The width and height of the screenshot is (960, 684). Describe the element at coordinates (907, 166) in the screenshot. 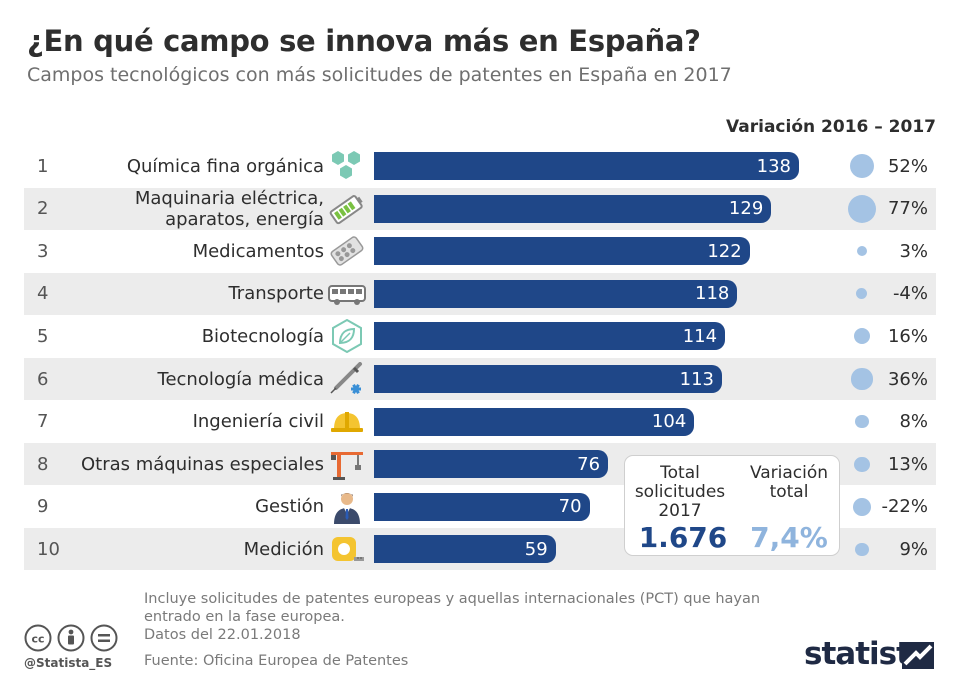

I see `variation-label: 52%` at that location.